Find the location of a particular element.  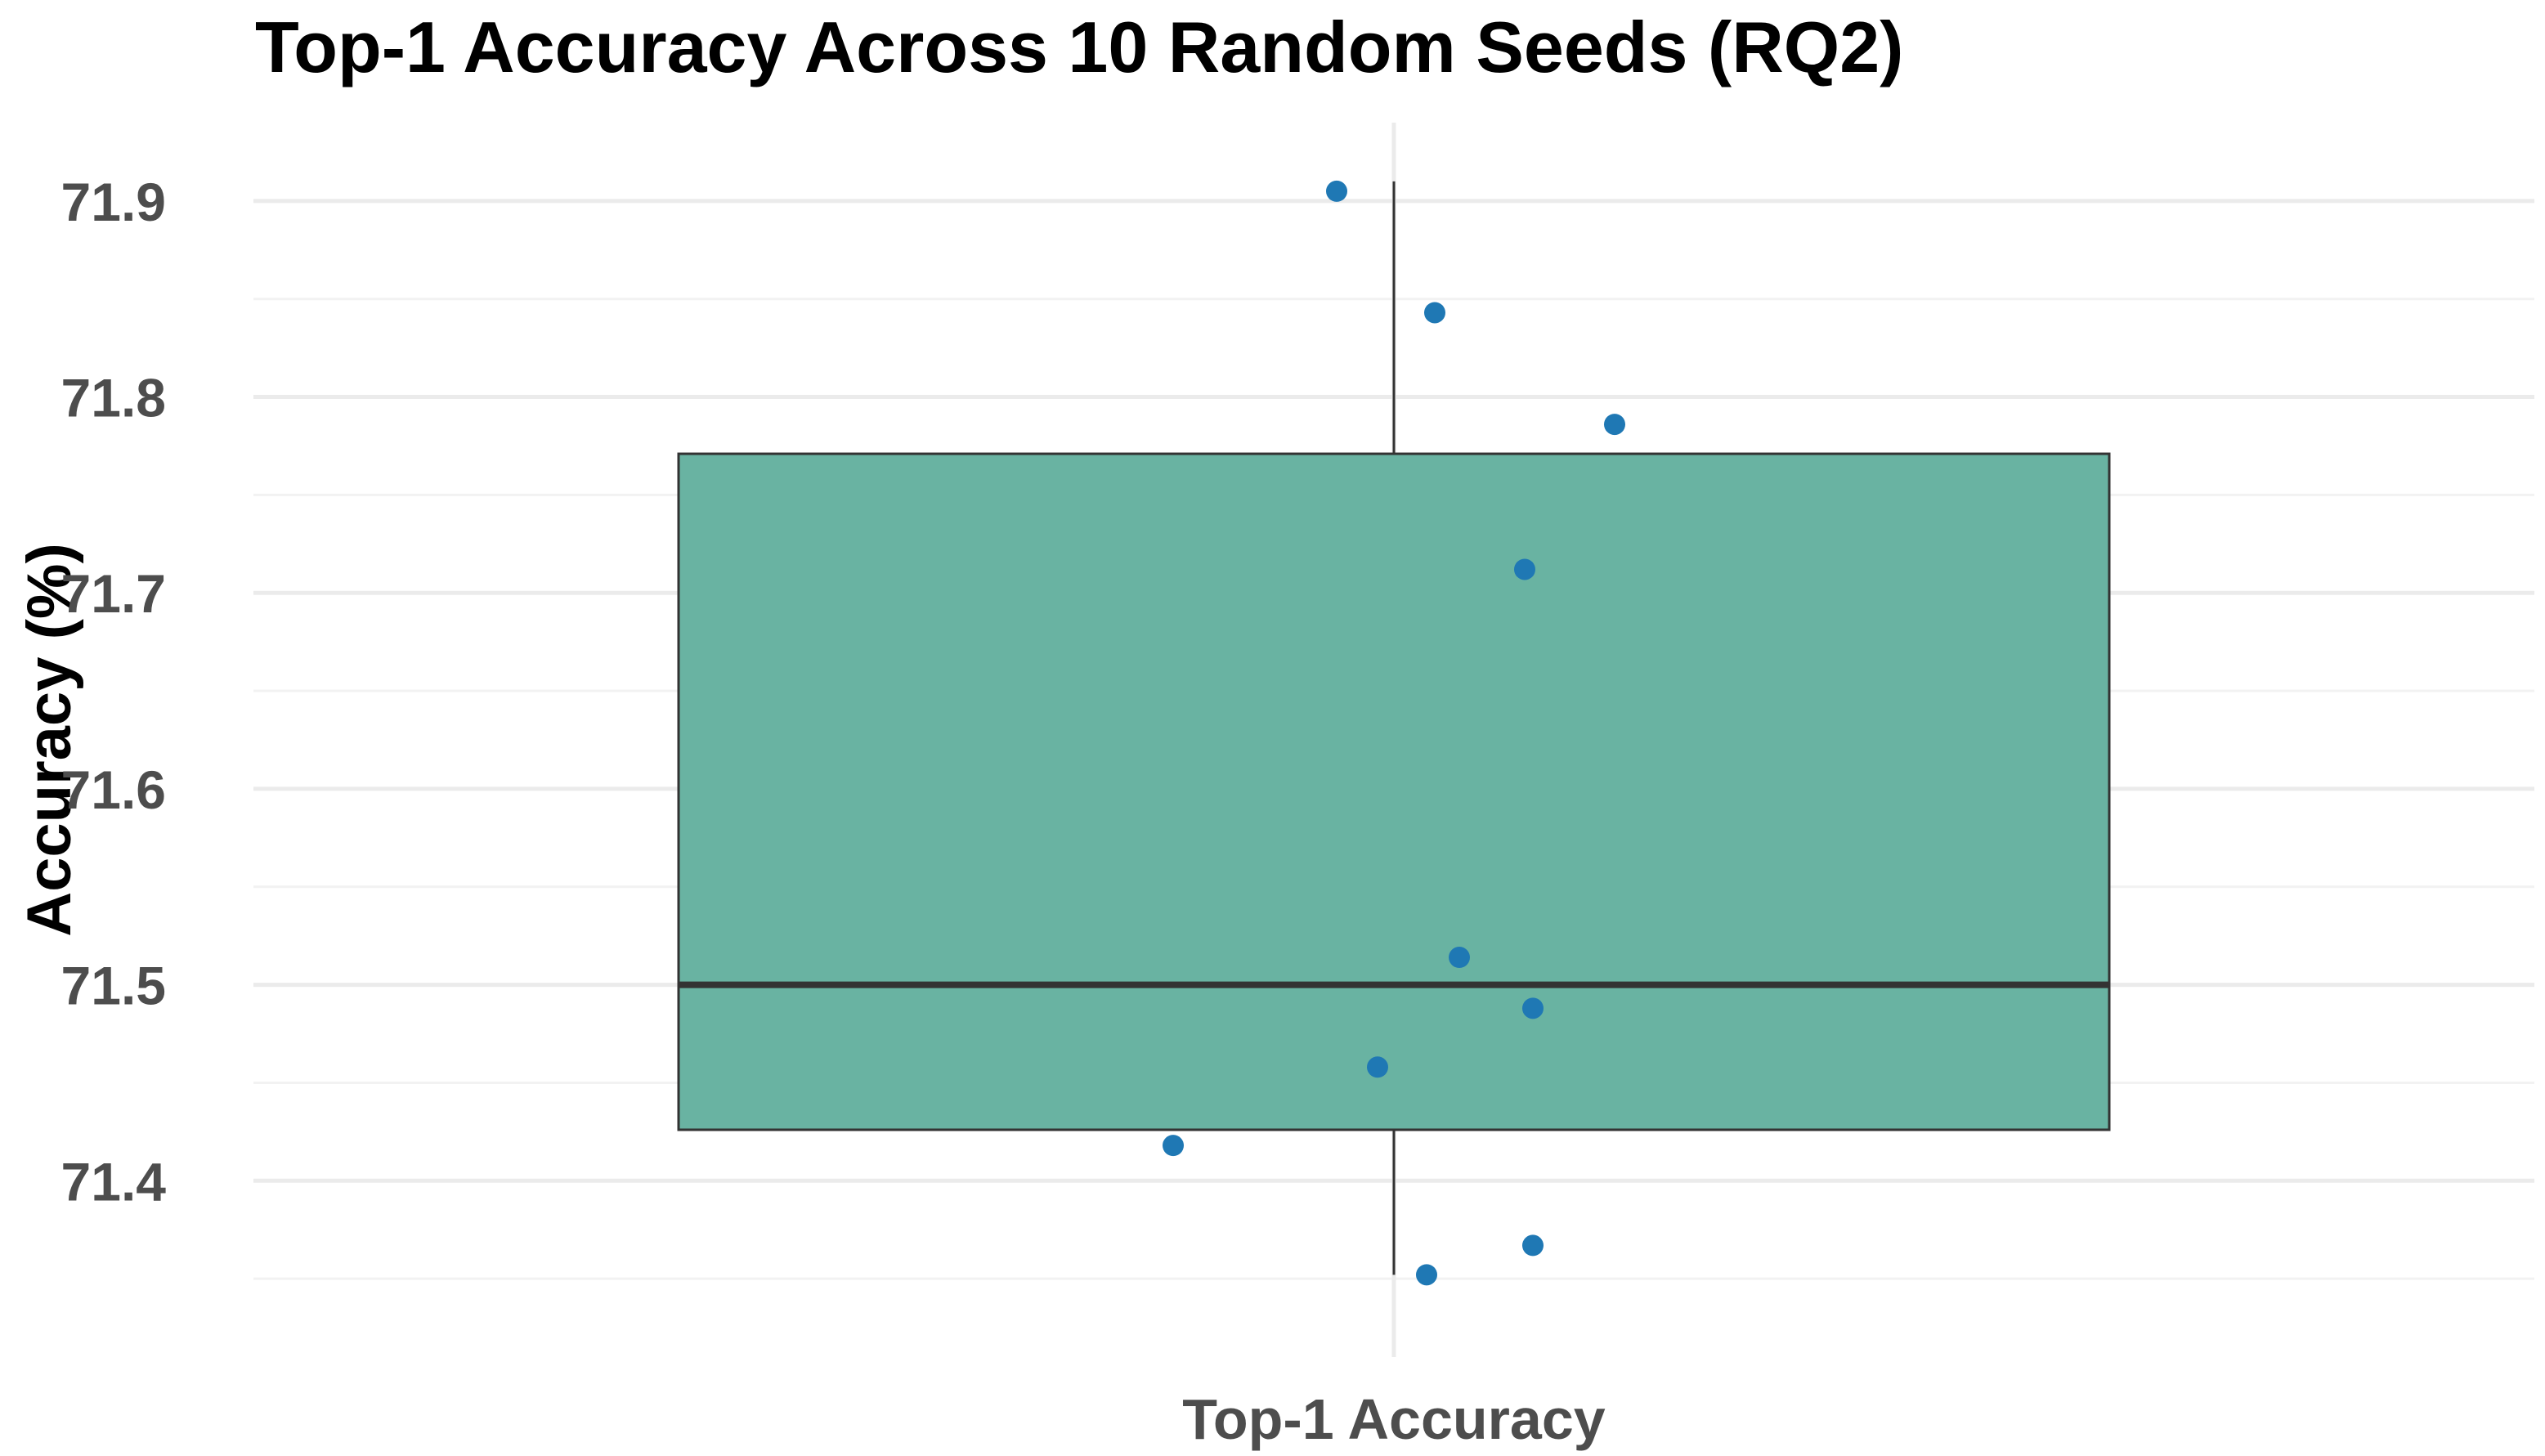

y-tick-label: 71.8 is located at coordinates (113, 398).